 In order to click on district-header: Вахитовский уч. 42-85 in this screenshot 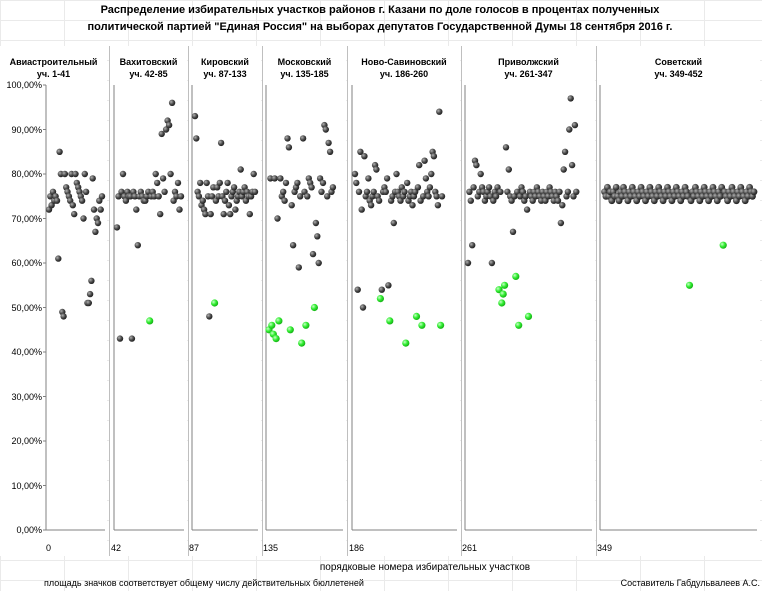, I will do `click(148, 68)`.